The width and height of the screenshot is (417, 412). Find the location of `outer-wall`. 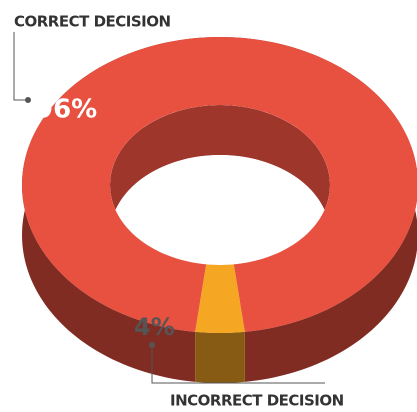

outer-wall is located at coordinates (220, 357).